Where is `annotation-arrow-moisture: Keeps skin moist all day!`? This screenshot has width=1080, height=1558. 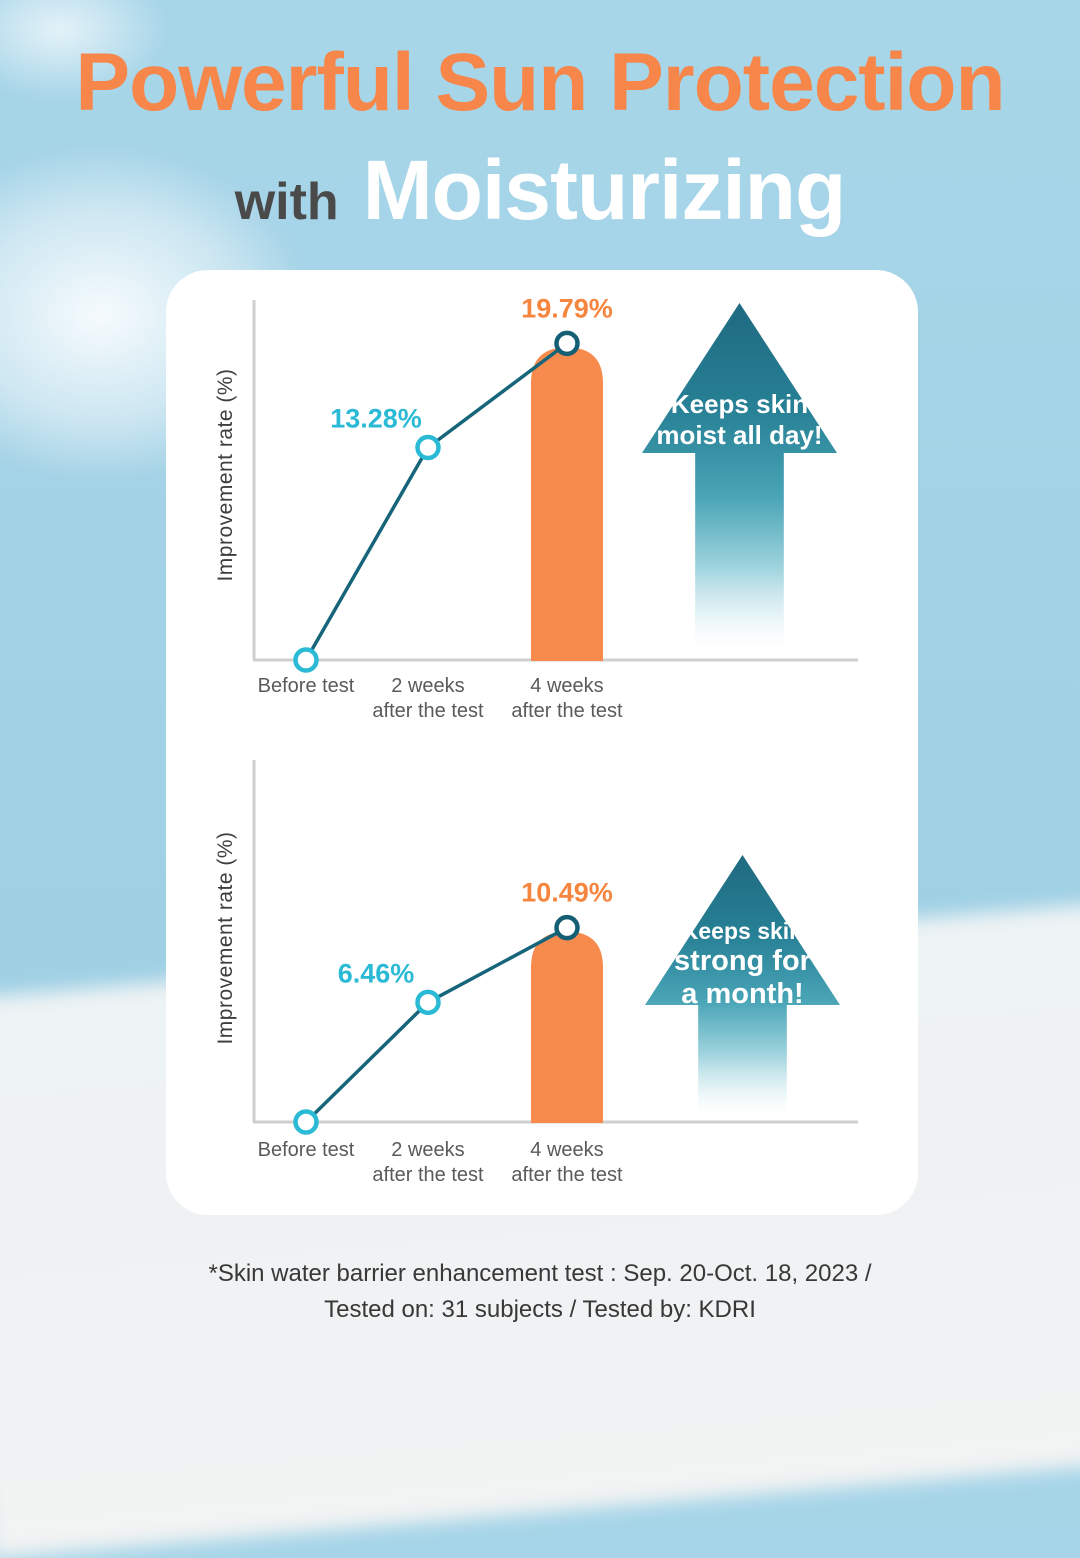
annotation-arrow-moisture: Keeps skin moist all day! is located at coordinates (739, 479).